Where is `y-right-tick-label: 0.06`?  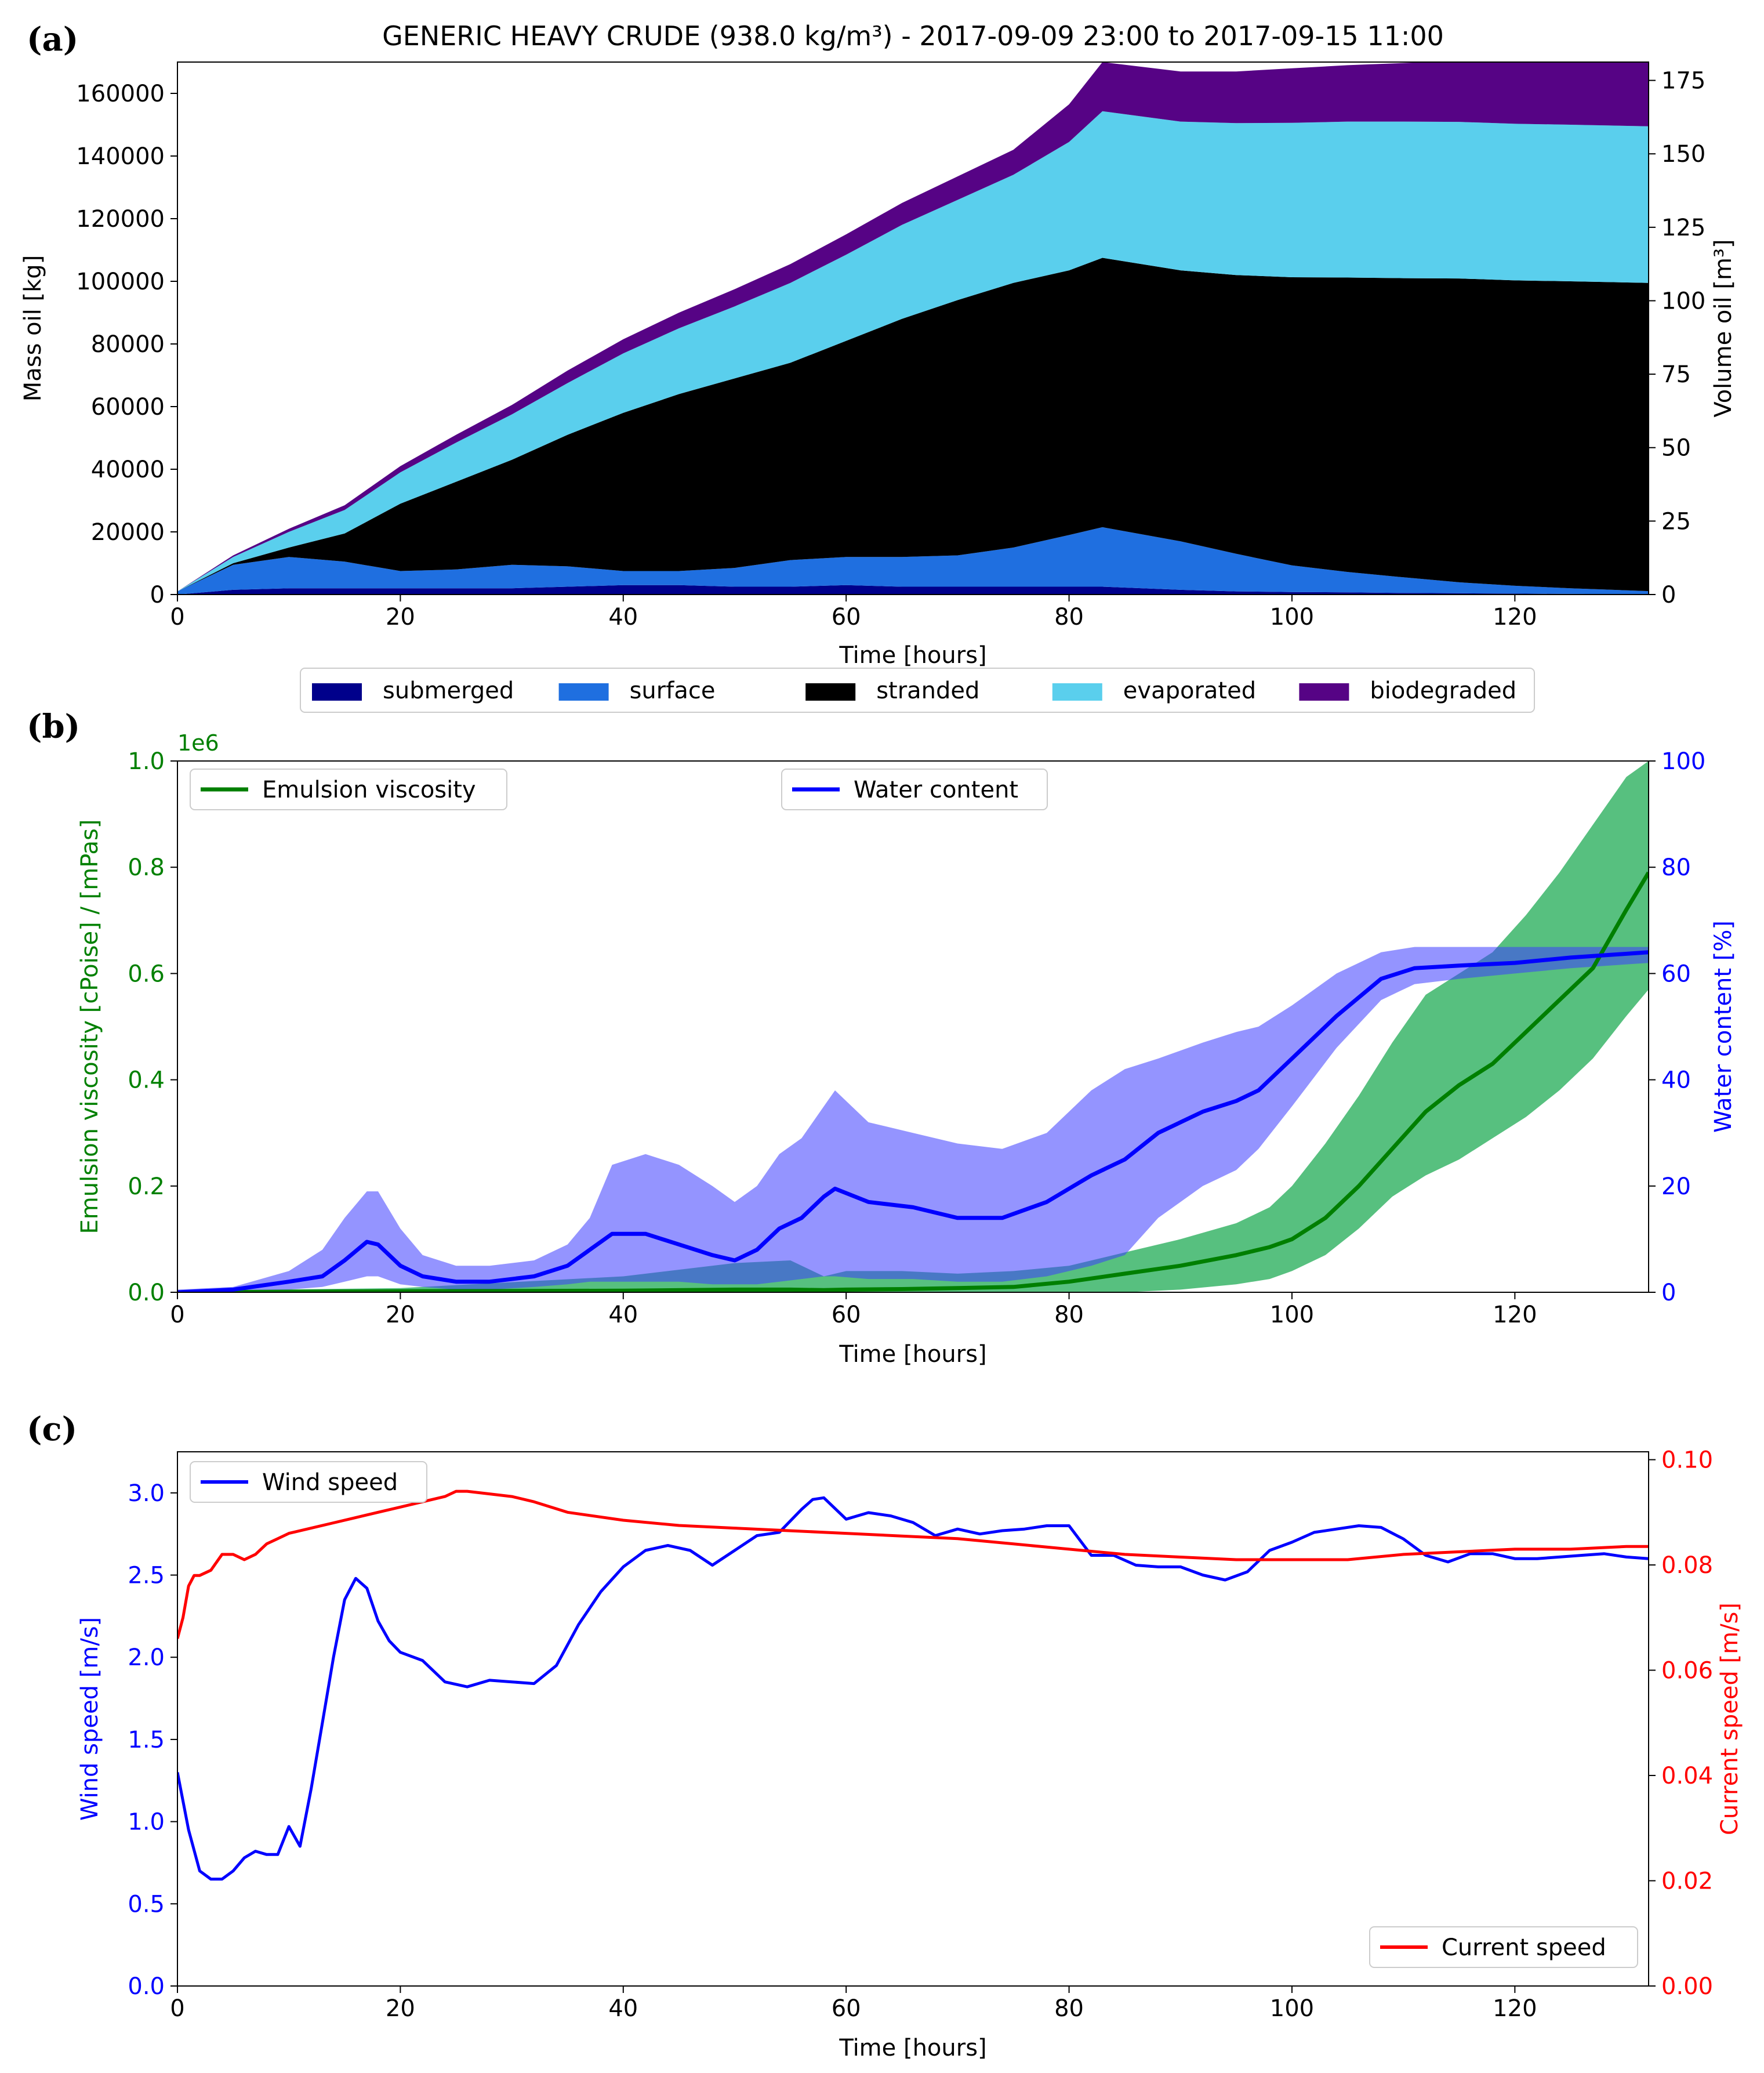
y-right-tick-label: 0.06 is located at coordinates (1687, 1671).